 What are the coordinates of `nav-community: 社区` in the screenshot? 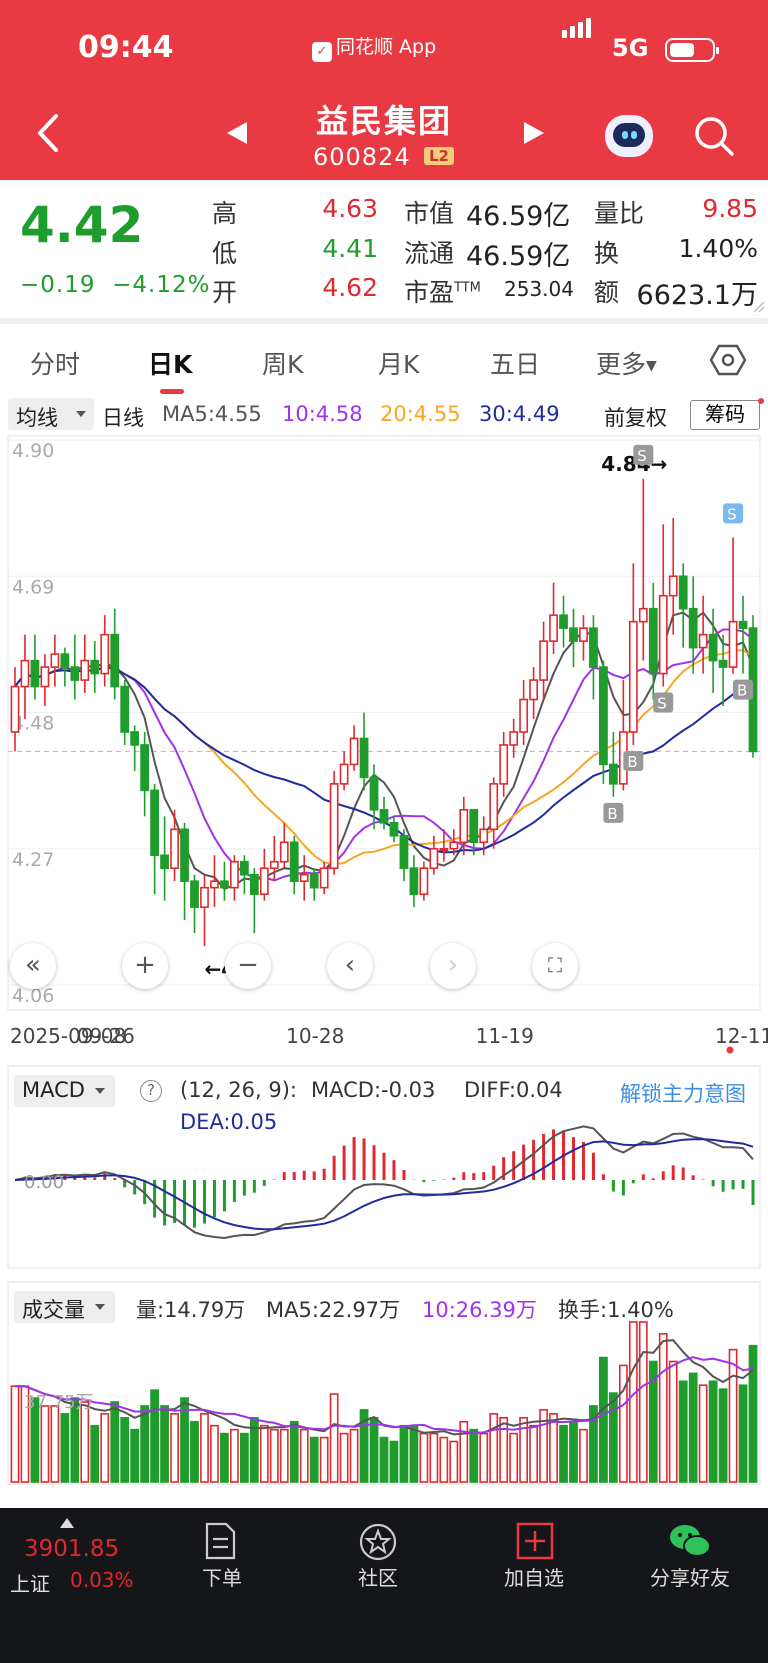 It's located at (378, 1578).